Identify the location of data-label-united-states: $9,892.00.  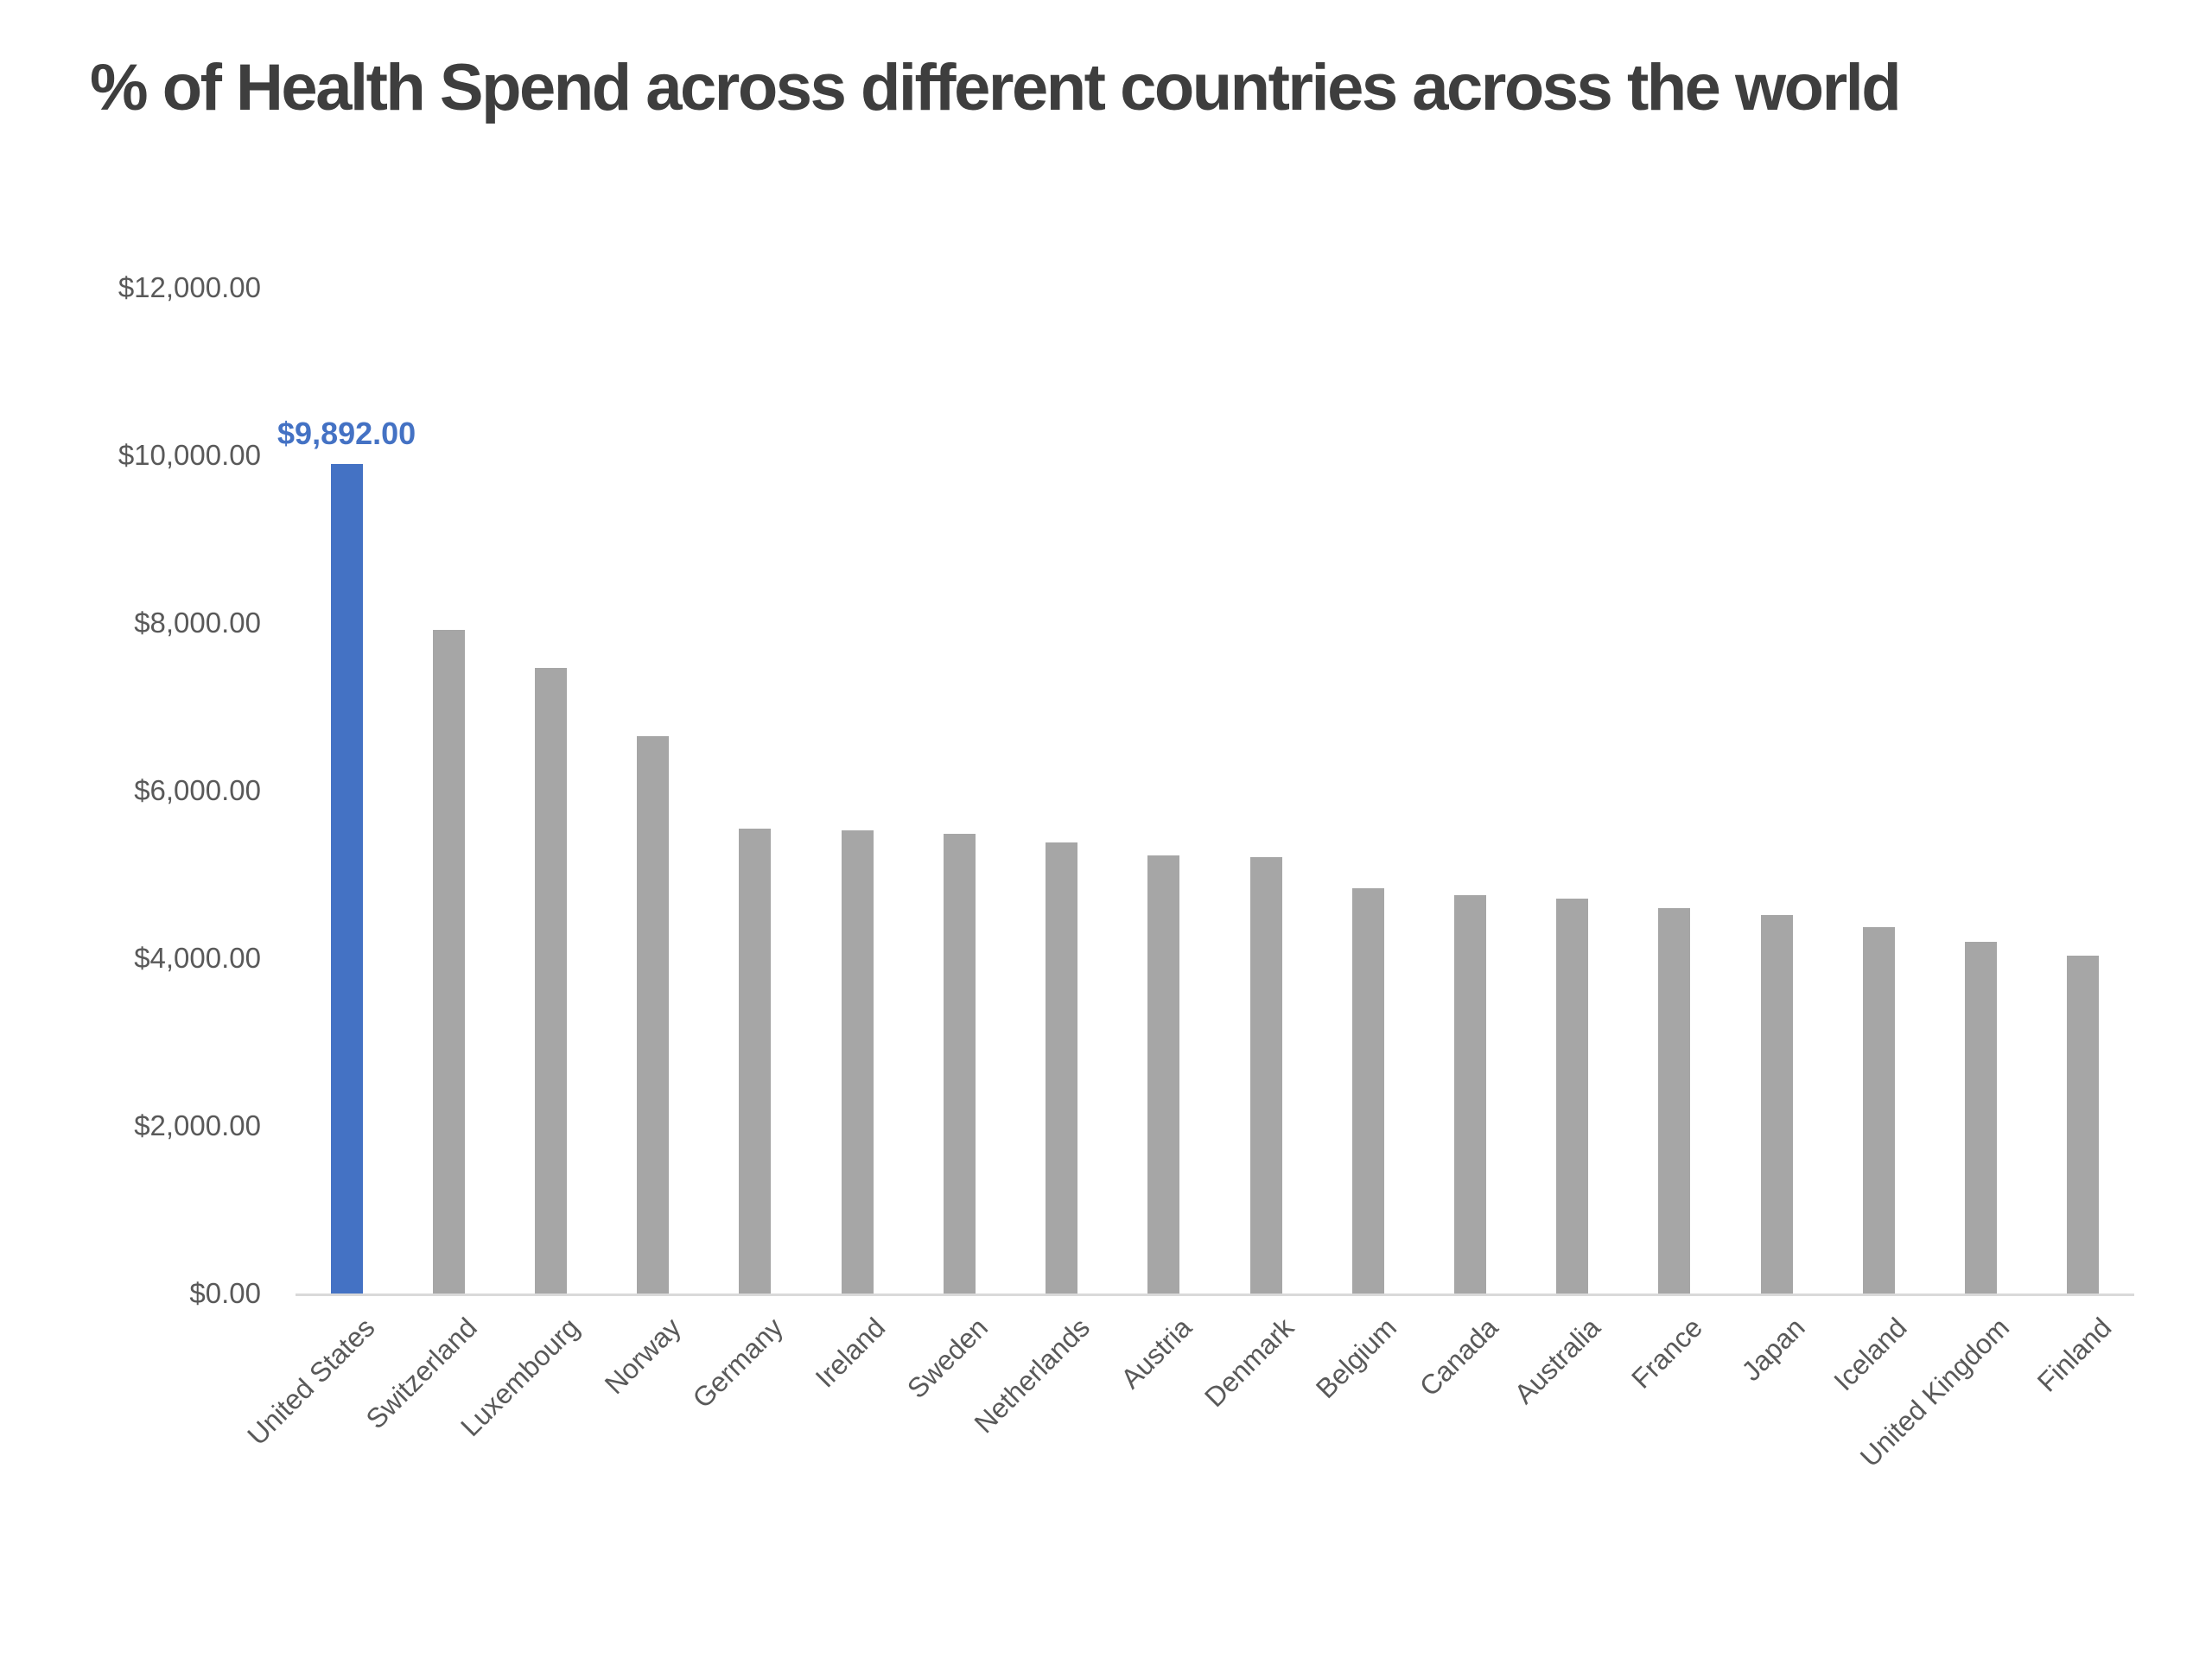
(346, 434).